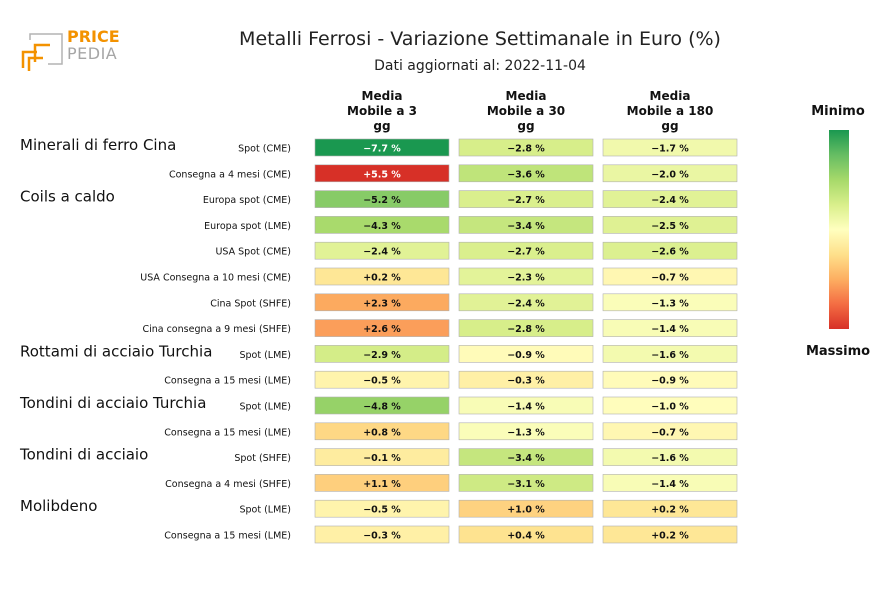 The width and height of the screenshot is (880, 600). What do you see at coordinates (526, 174) in the screenshot?
I see `cell-value-label: −3.6 %` at bounding box center [526, 174].